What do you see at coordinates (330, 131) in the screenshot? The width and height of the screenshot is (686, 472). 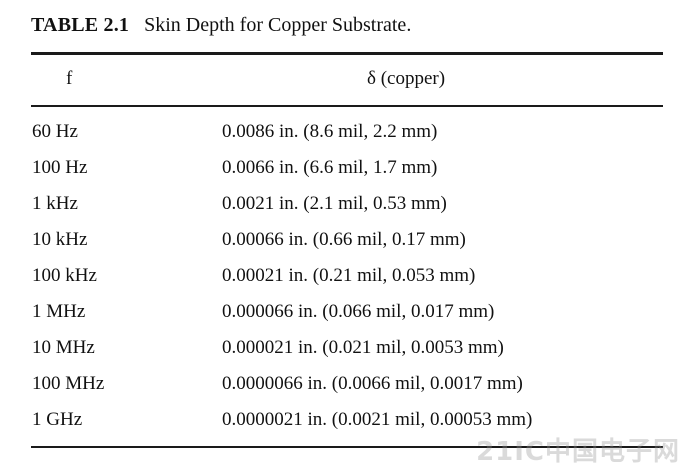 I see `skin-depth-cell: 0.0086 in. (8.6 mil, 2.2 mm)` at bounding box center [330, 131].